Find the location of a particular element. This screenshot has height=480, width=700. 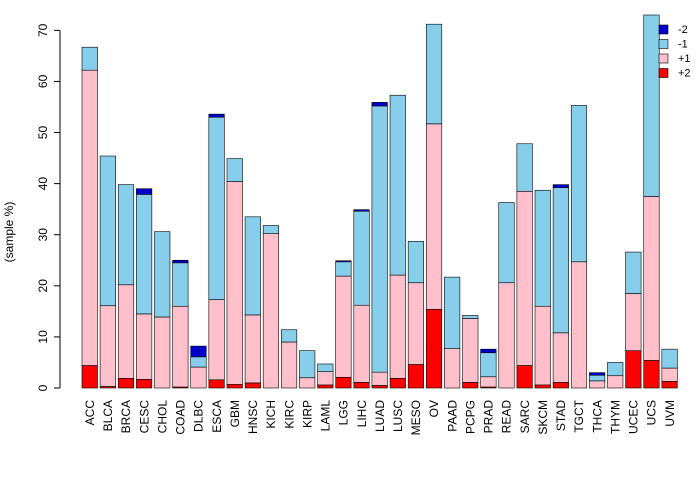

x-tick-label: ACC is located at coordinates (90, 413).